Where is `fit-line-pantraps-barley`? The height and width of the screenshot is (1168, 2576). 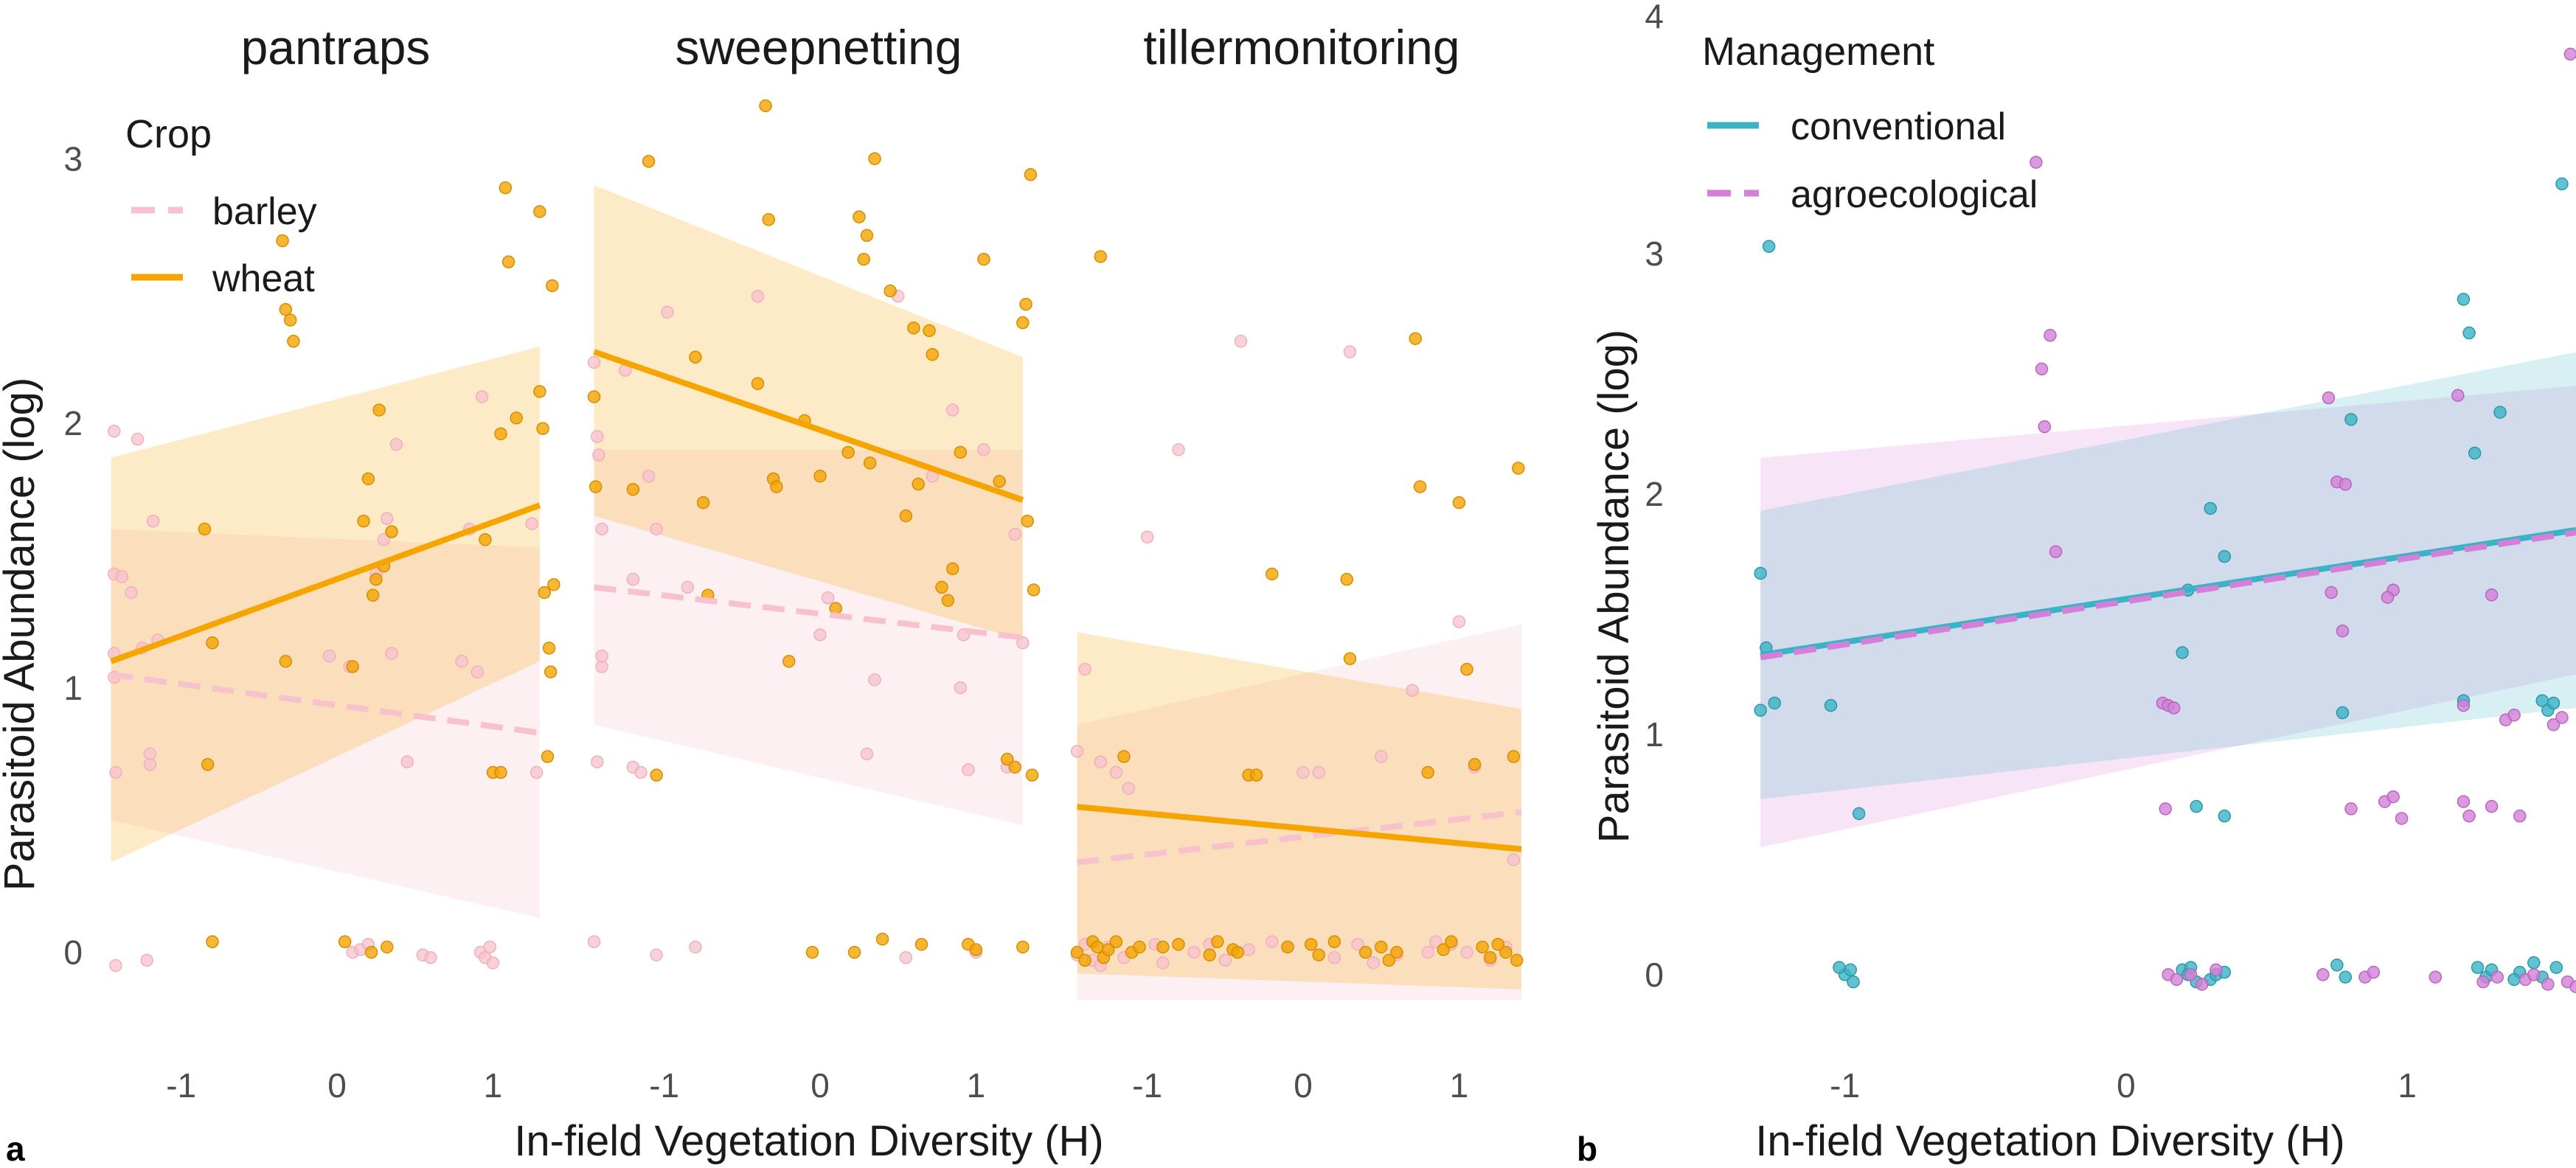 fit-line-pantraps-barley is located at coordinates (326, 703).